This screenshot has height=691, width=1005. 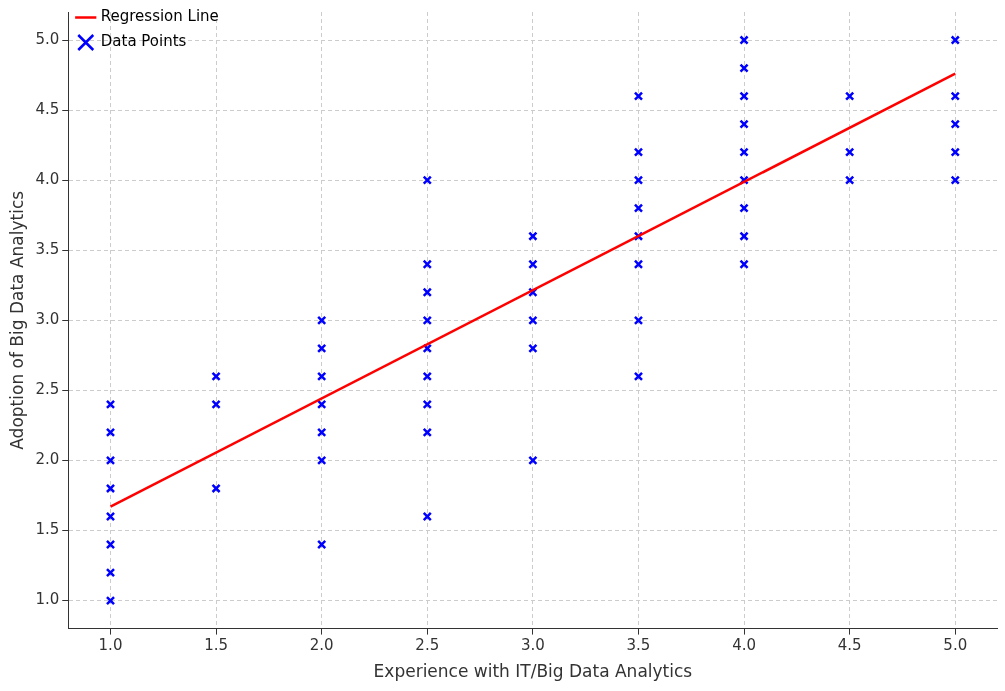 What do you see at coordinates (638, 645) in the screenshot?
I see `x-tick-label: 3.5` at bounding box center [638, 645].